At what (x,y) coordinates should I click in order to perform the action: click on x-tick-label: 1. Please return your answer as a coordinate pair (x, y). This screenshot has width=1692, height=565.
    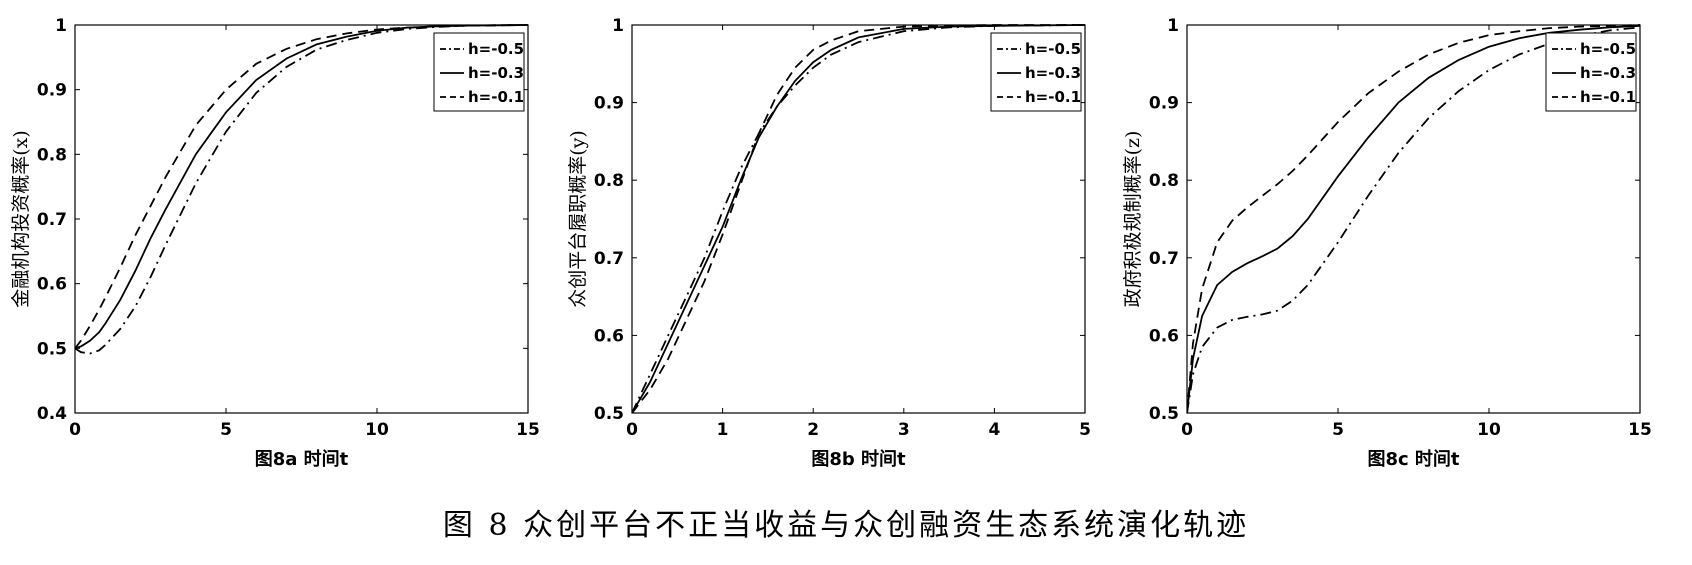
    Looking at the image, I should click on (723, 430).